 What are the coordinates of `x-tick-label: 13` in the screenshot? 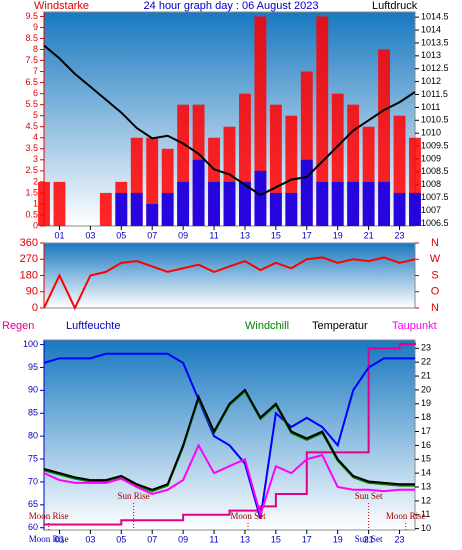 It's located at (245, 539).